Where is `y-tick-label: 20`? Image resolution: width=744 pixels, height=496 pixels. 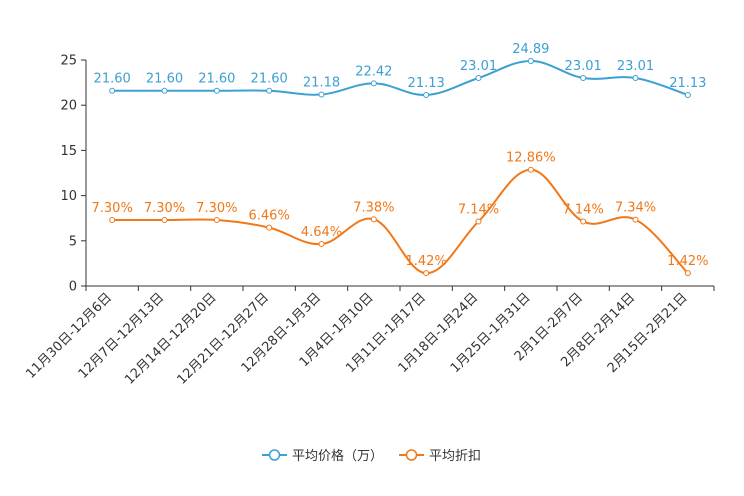 y-tick-label: 20 is located at coordinates (68, 106).